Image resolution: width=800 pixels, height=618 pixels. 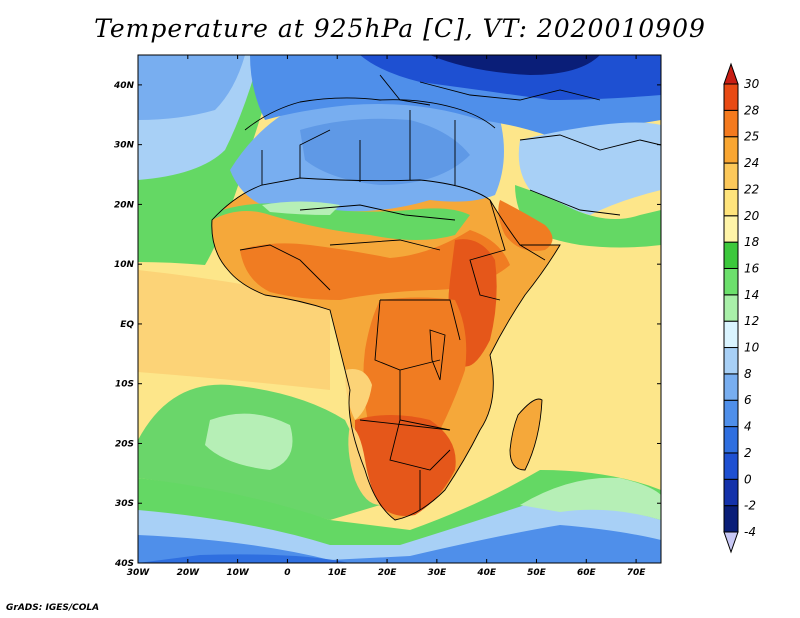 I want to click on north-atlantic-blue, so click(x=191, y=87).